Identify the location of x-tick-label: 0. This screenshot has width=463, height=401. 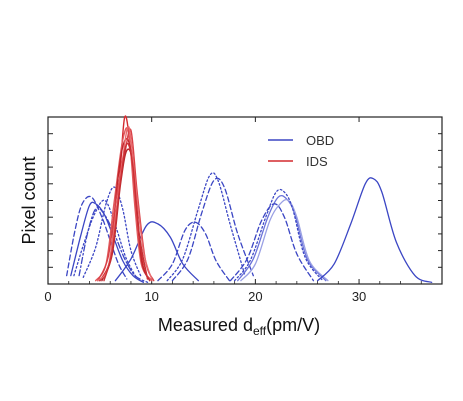
(47, 296).